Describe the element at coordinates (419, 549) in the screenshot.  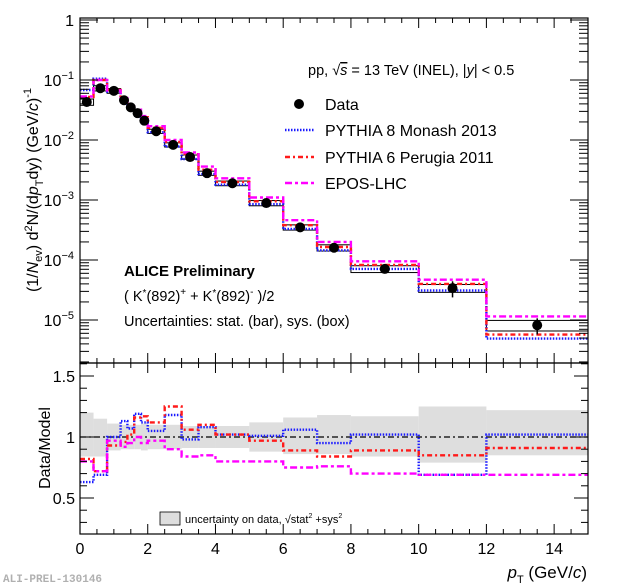
I see `x-tick-label: 10` at that location.